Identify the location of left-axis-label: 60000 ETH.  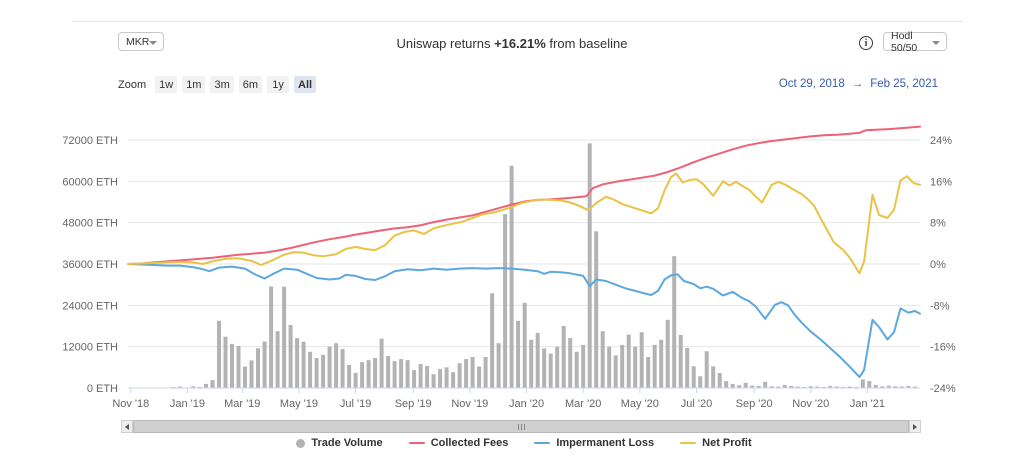
(90, 182).